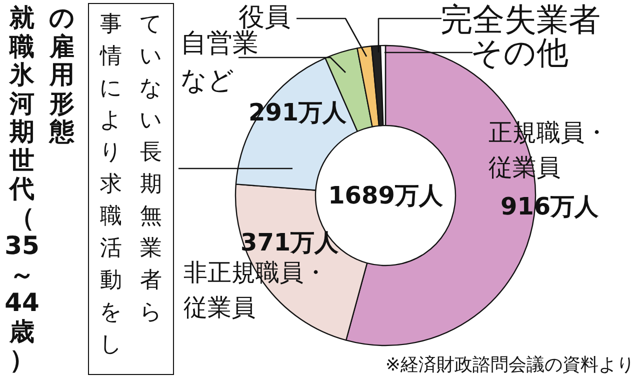 This screenshot has width=640, height=385. I want to click on chart-title: 就職氷河期世代（35～44歳）の雇用形態, so click(39, 188).